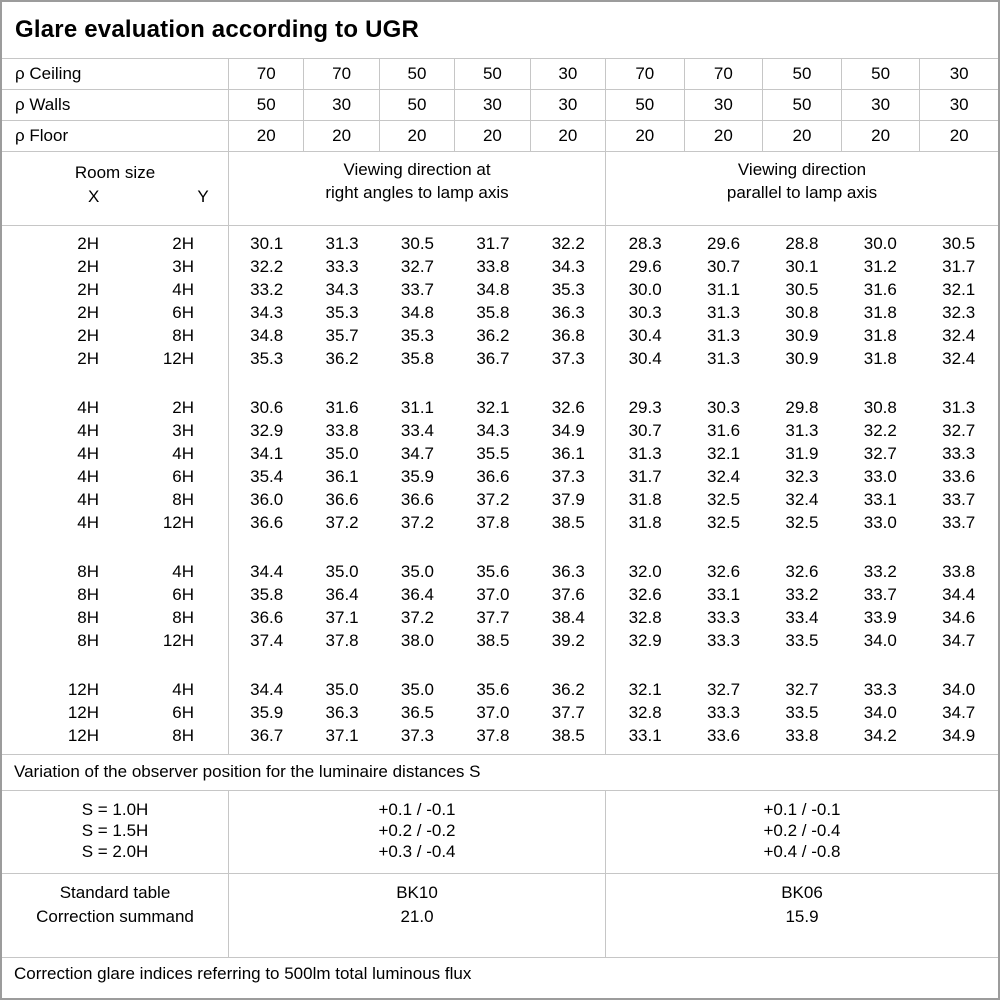 Image resolution: width=1000 pixels, height=1000 pixels. Describe the element at coordinates (417, 735) in the screenshot. I see `ugr-value-right-angle: 37.3` at that location.